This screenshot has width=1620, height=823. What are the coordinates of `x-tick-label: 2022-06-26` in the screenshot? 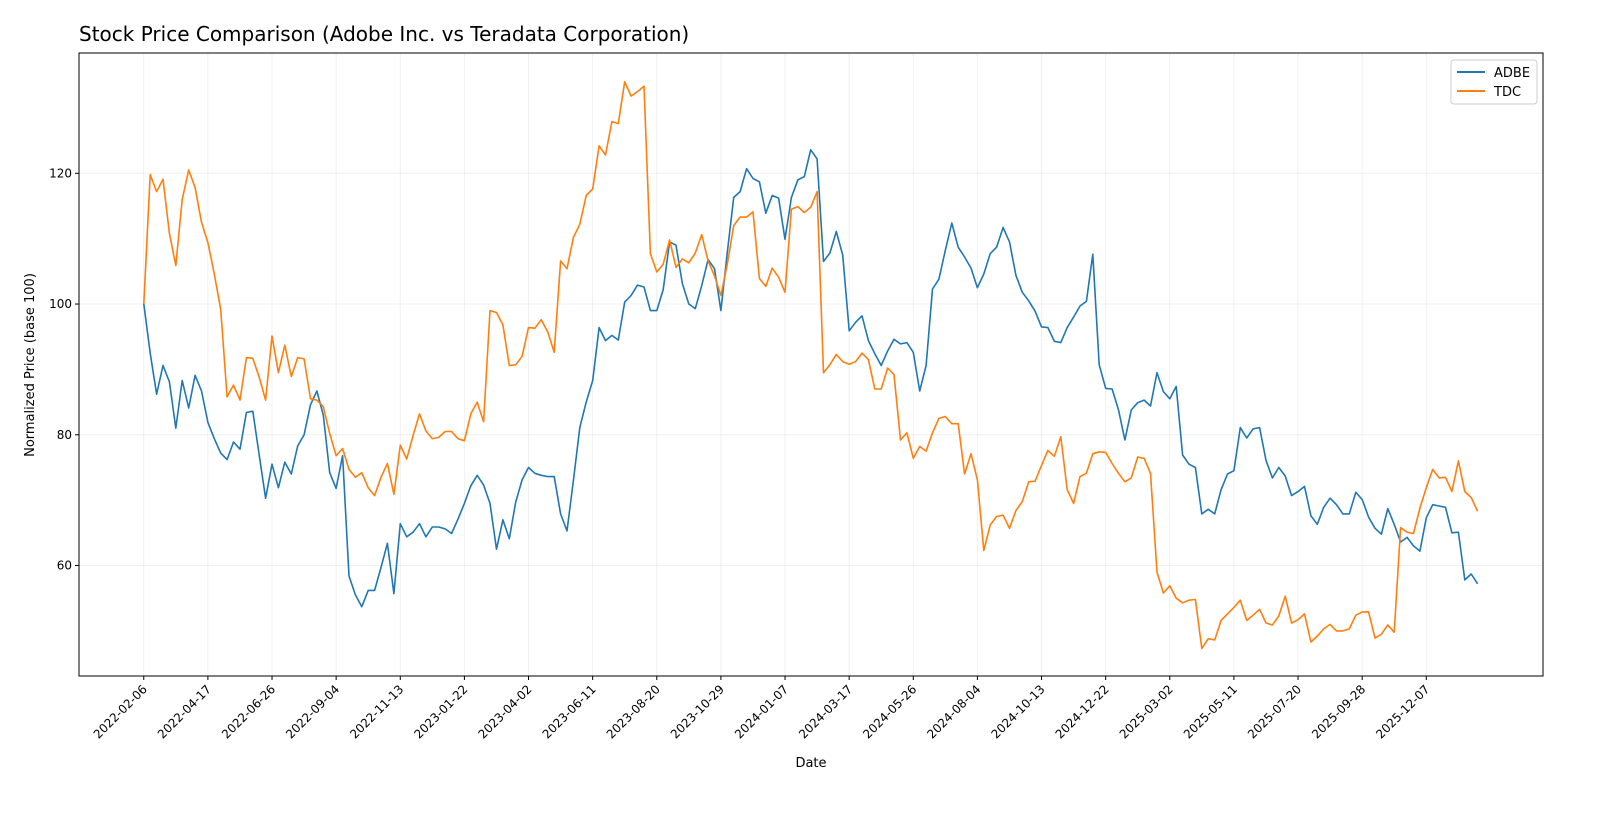 It's located at (248, 711).